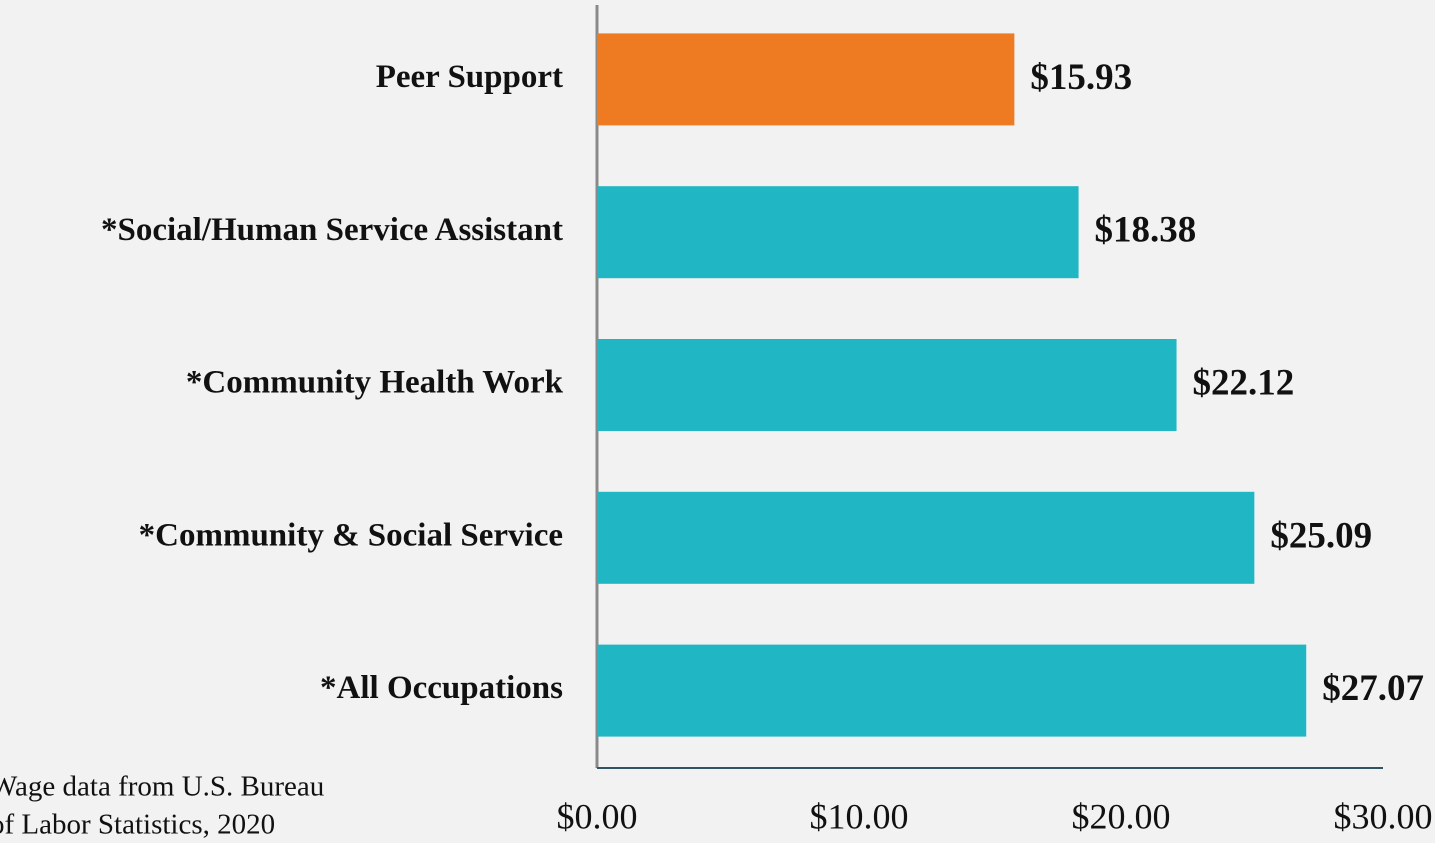 The width and height of the screenshot is (1435, 843). Describe the element at coordinates (597, 816) in the screenshot. I see `x-tick-label: $0.00` at that location.